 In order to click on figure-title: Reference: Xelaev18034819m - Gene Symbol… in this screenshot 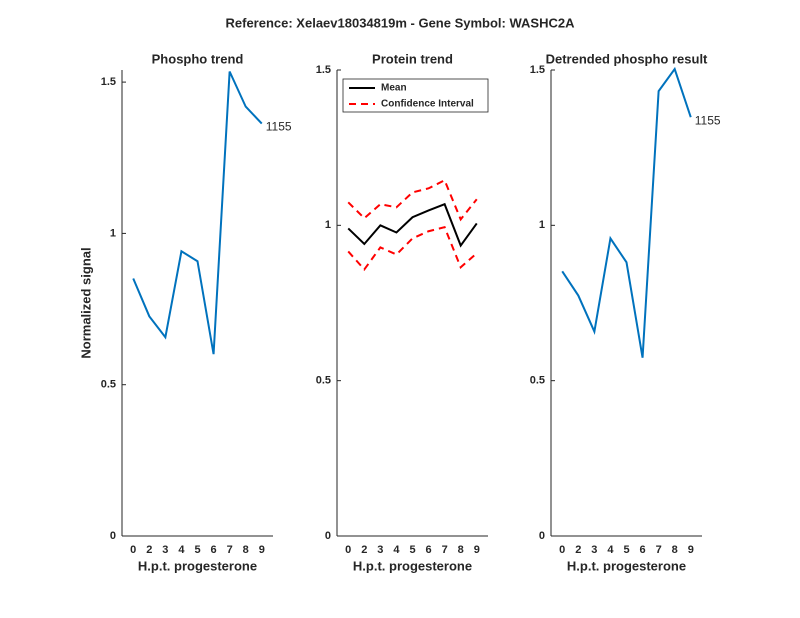, I will do `click(401, 22)`.